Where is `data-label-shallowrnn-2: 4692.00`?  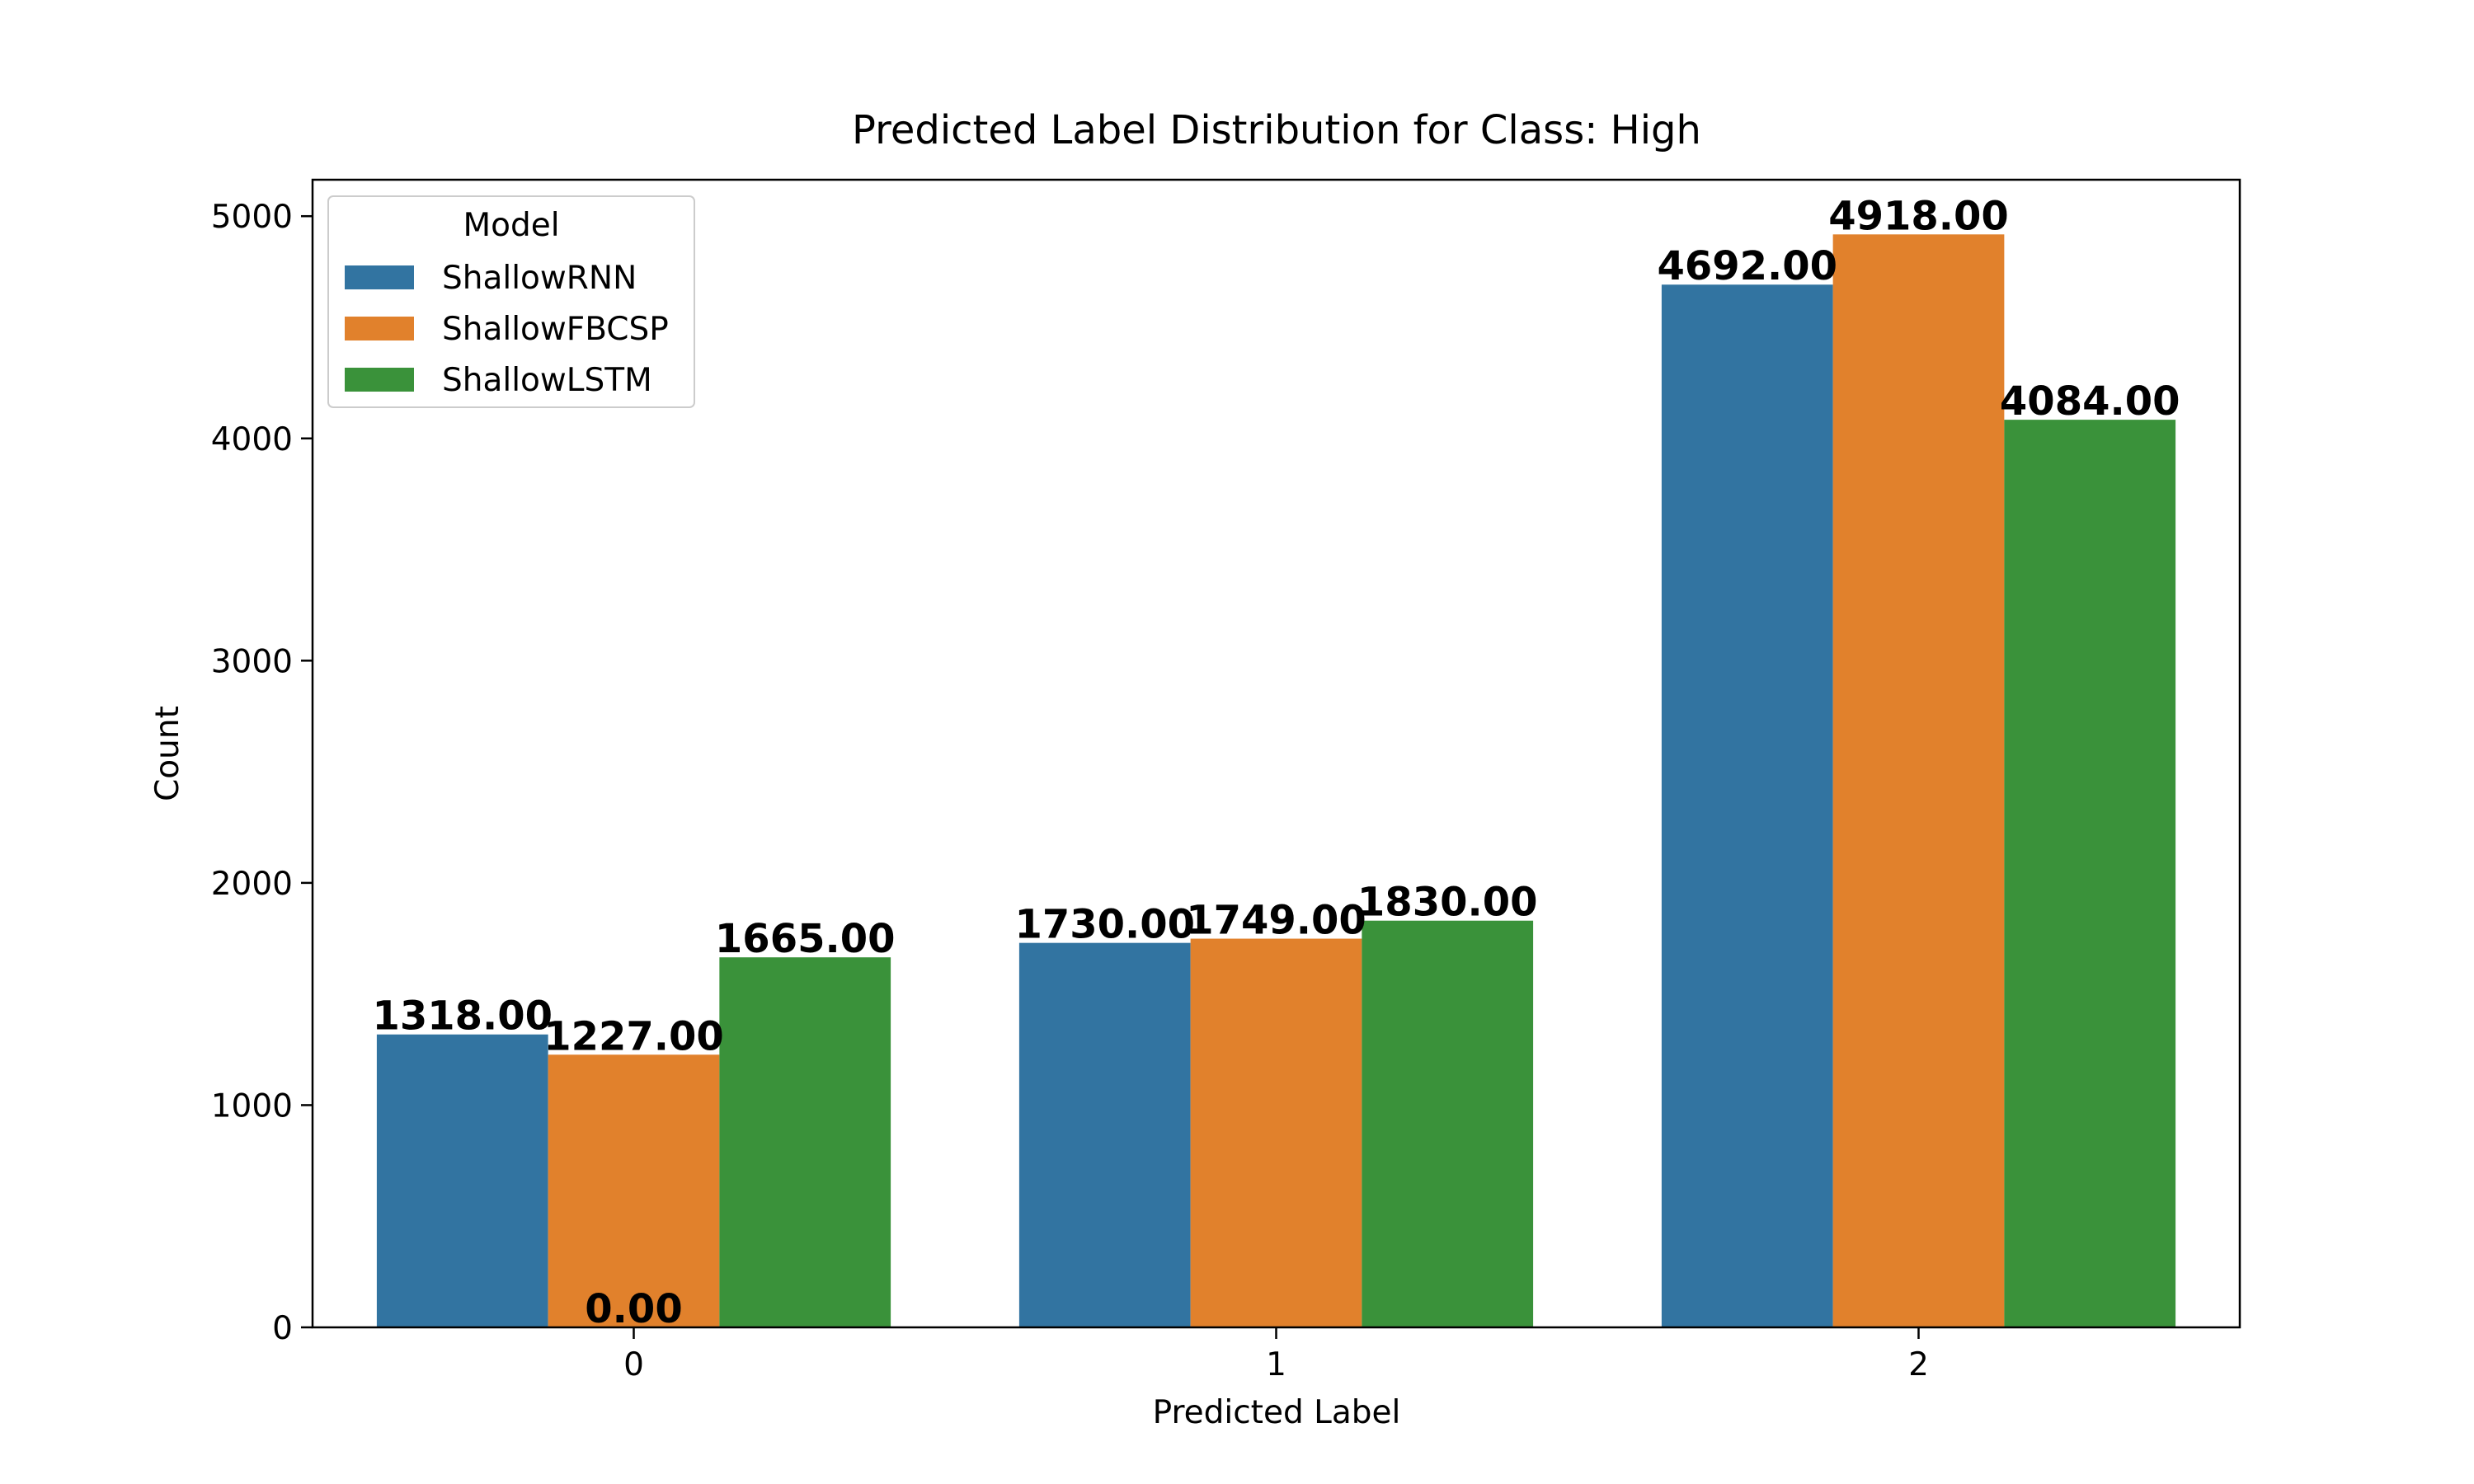 data-label-shallowrnn-2: 4692.00 is located at coordinates (1747, 266).